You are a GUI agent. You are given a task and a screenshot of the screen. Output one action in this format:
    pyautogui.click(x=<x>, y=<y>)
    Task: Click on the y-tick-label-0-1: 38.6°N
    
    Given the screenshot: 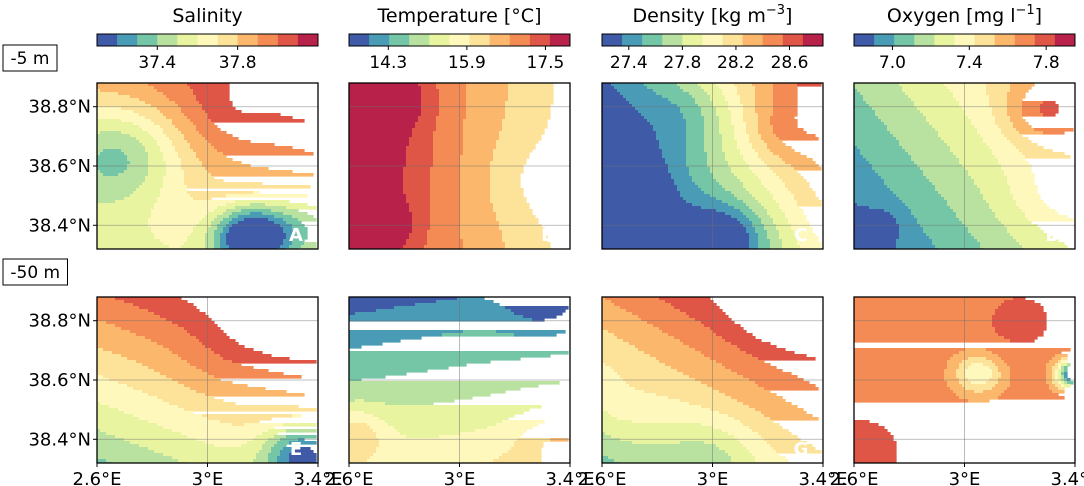 What is the action you would take?
    pyautogui.click(x=59, y=166)
    